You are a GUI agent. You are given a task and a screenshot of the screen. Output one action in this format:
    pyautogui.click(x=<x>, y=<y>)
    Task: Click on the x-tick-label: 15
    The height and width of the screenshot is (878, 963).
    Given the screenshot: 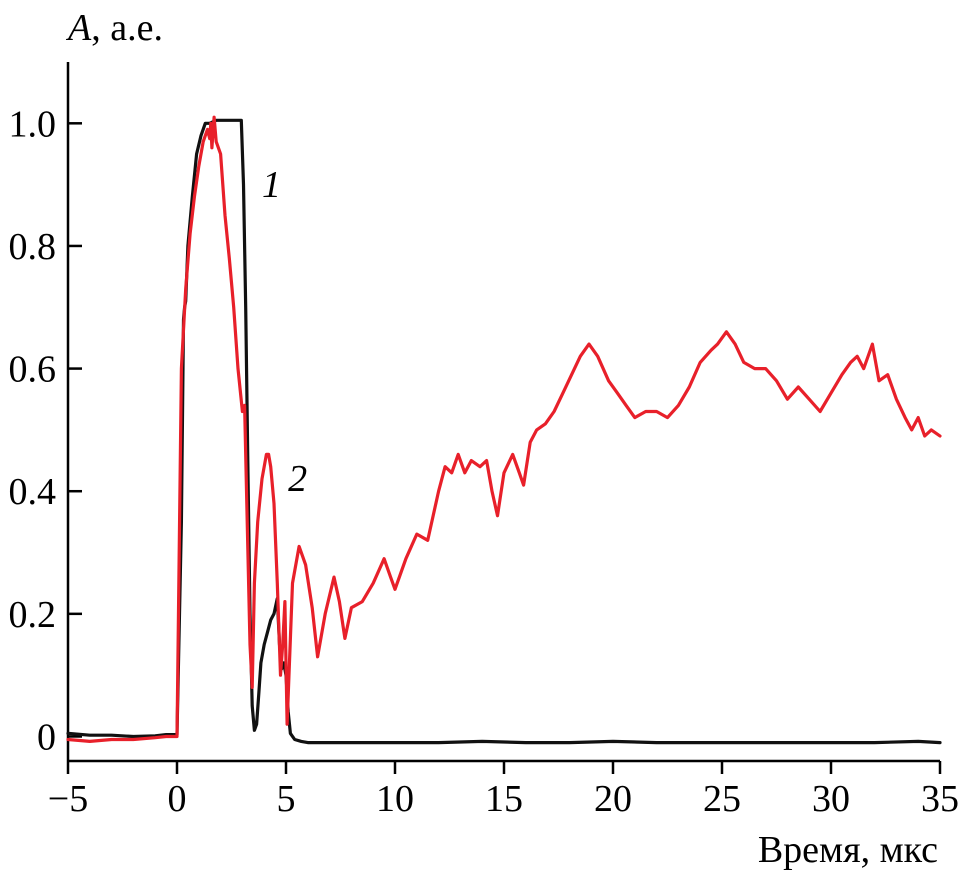 What is the action you would take?
    pyautogui.click(x=504, y=799)
    